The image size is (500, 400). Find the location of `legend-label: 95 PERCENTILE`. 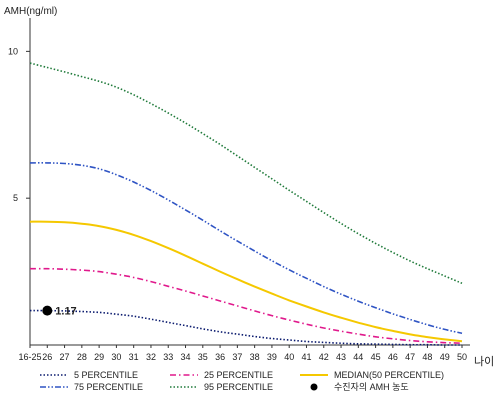

legend-label: 95 PERCENTILE is located at coordinates (238, 387).